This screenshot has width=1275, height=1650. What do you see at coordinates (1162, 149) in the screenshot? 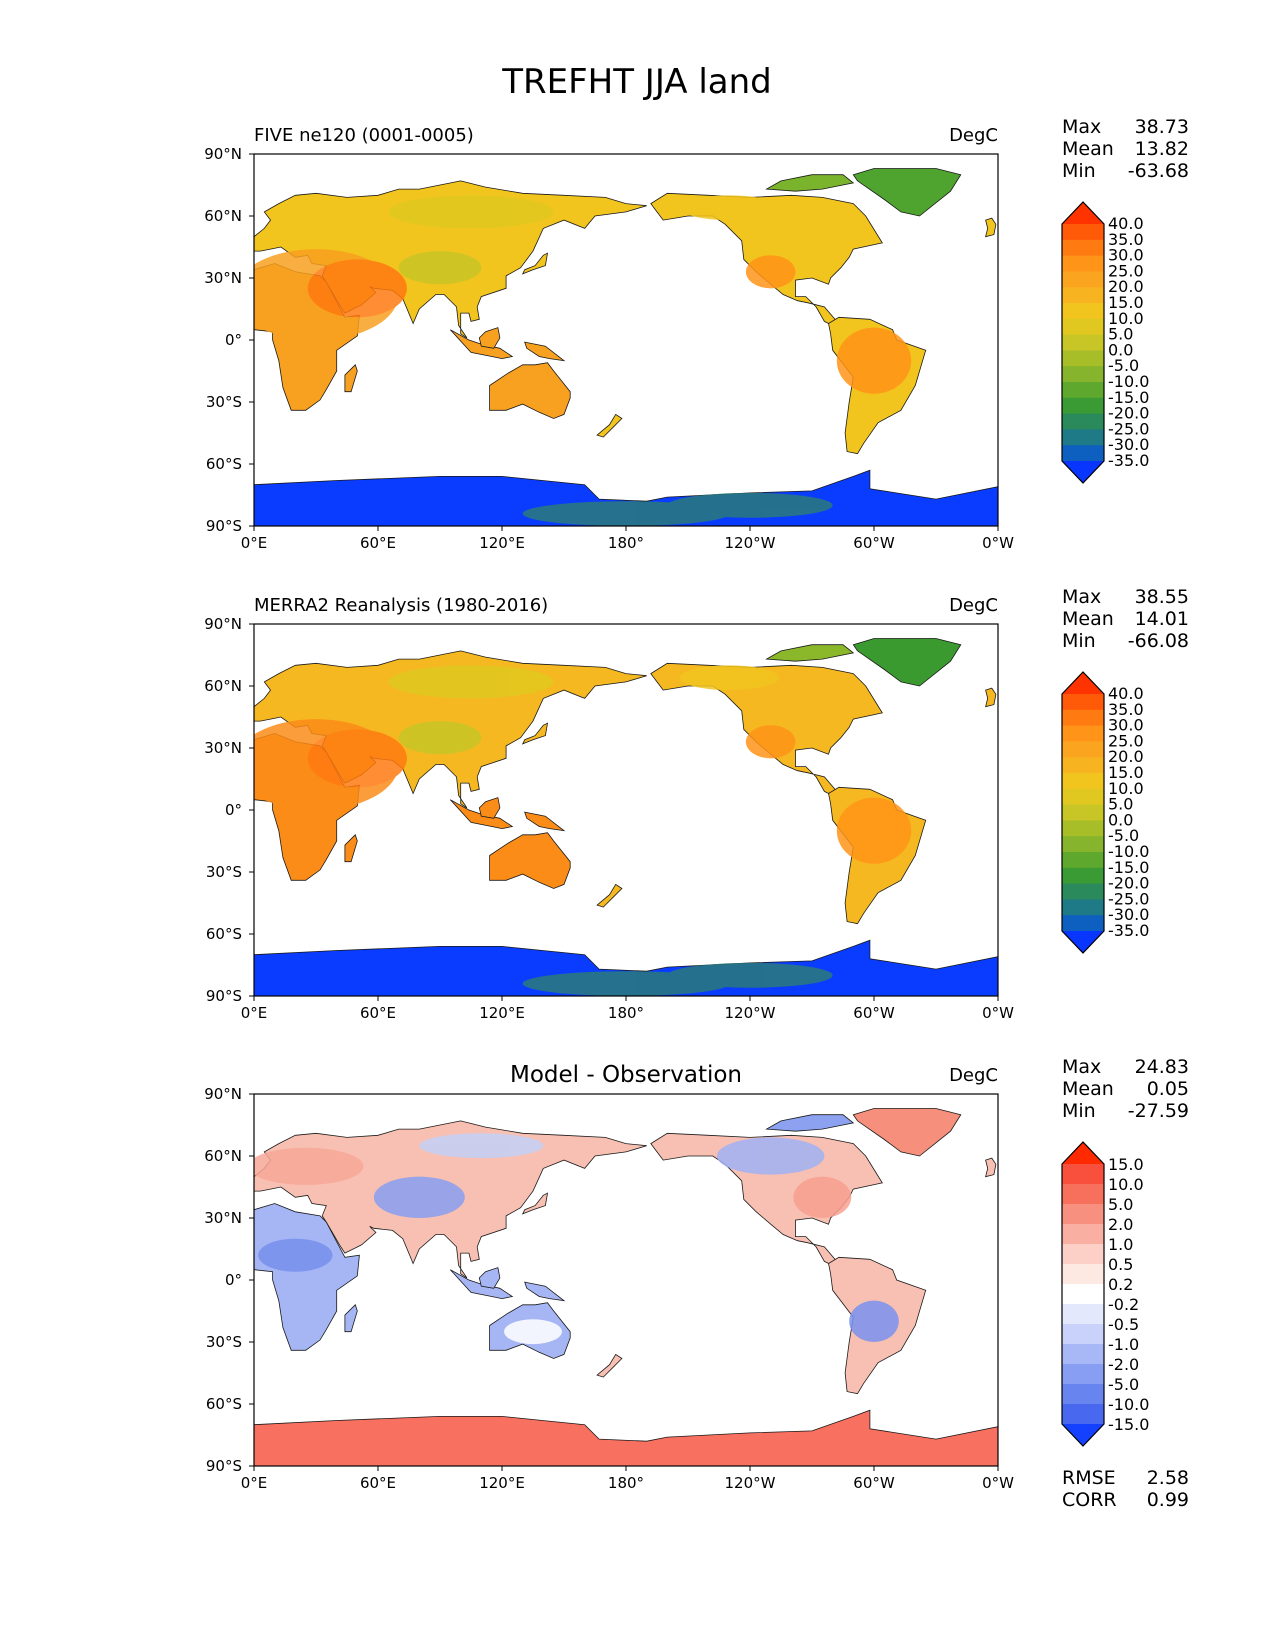
I see `stat-value: 13.82` at bounding box center [1162, 149].